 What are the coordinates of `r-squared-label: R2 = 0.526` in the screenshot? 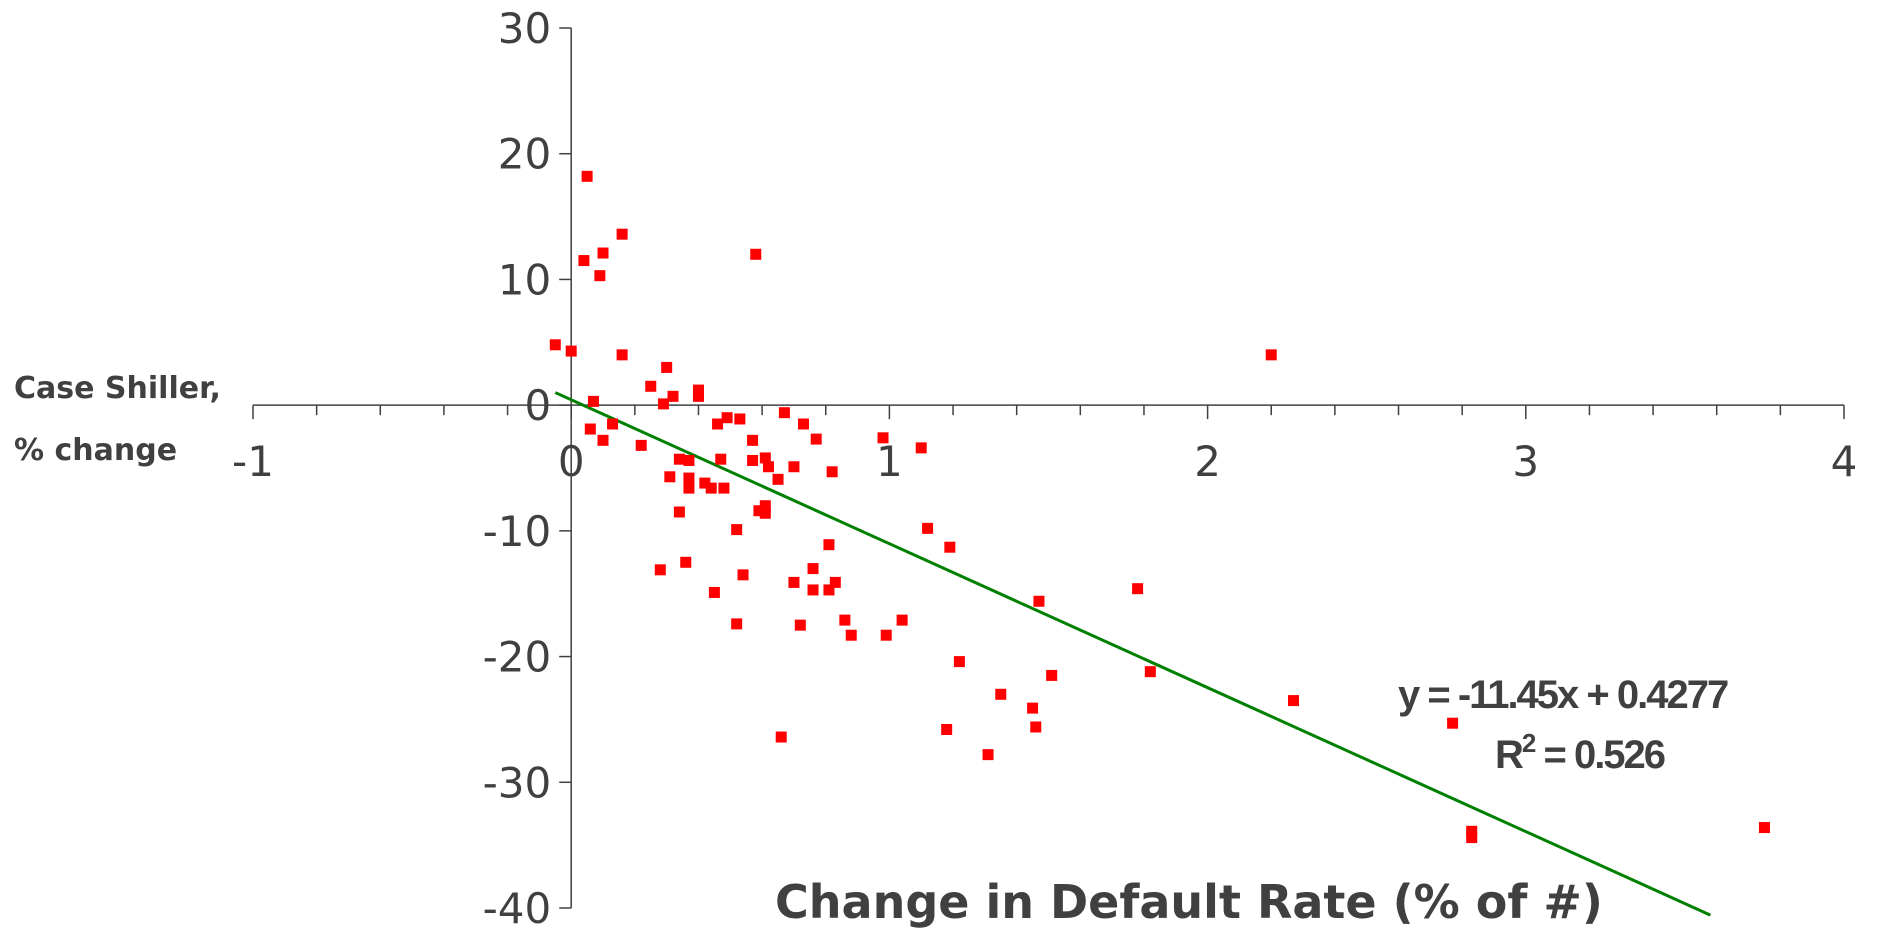 It's located at (1580, 752).